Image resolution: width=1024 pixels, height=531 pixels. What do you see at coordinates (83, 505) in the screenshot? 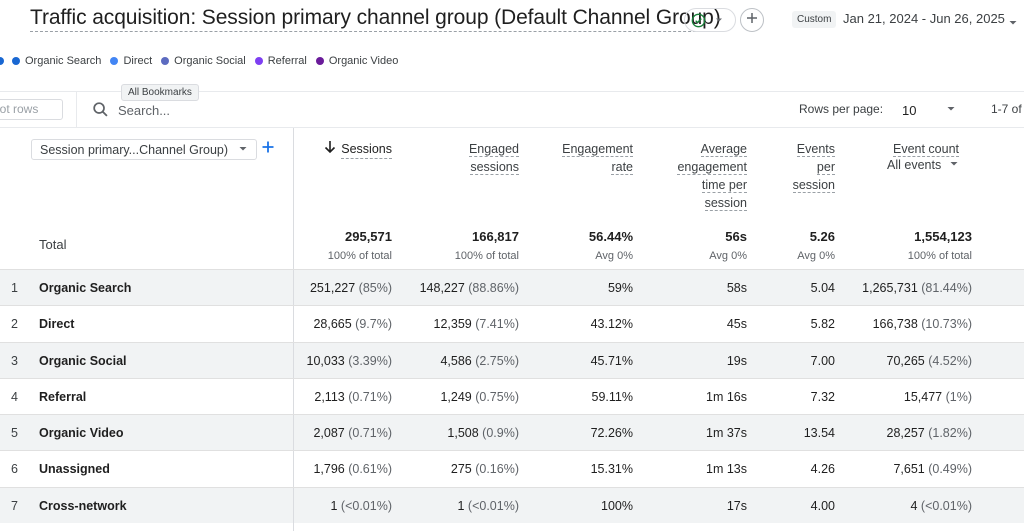
I see `row-channel-name: Cross-network` at bounding box center [83, 505].